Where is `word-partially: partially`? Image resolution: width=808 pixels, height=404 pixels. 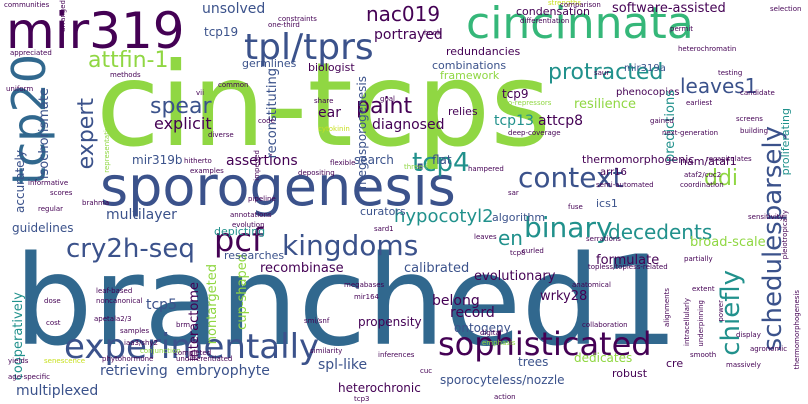
word-partially: partially is located at coordinates (698, 259).